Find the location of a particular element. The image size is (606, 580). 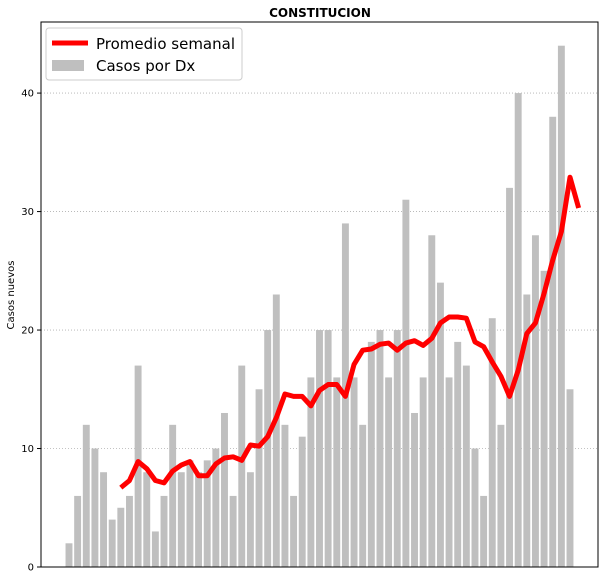

legend-box is located at coordinates (144, 54).